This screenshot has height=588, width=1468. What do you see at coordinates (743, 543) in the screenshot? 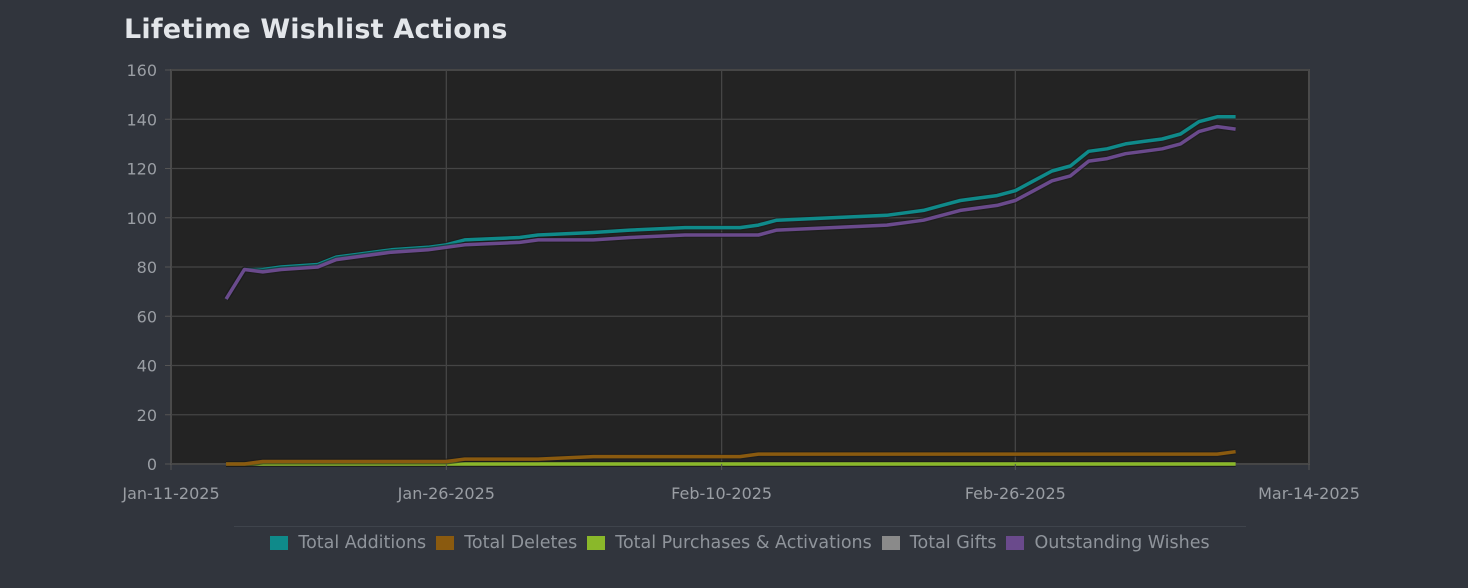
I see `legend-label: Total Purchases & Activations` at bounding box center [743, 543].